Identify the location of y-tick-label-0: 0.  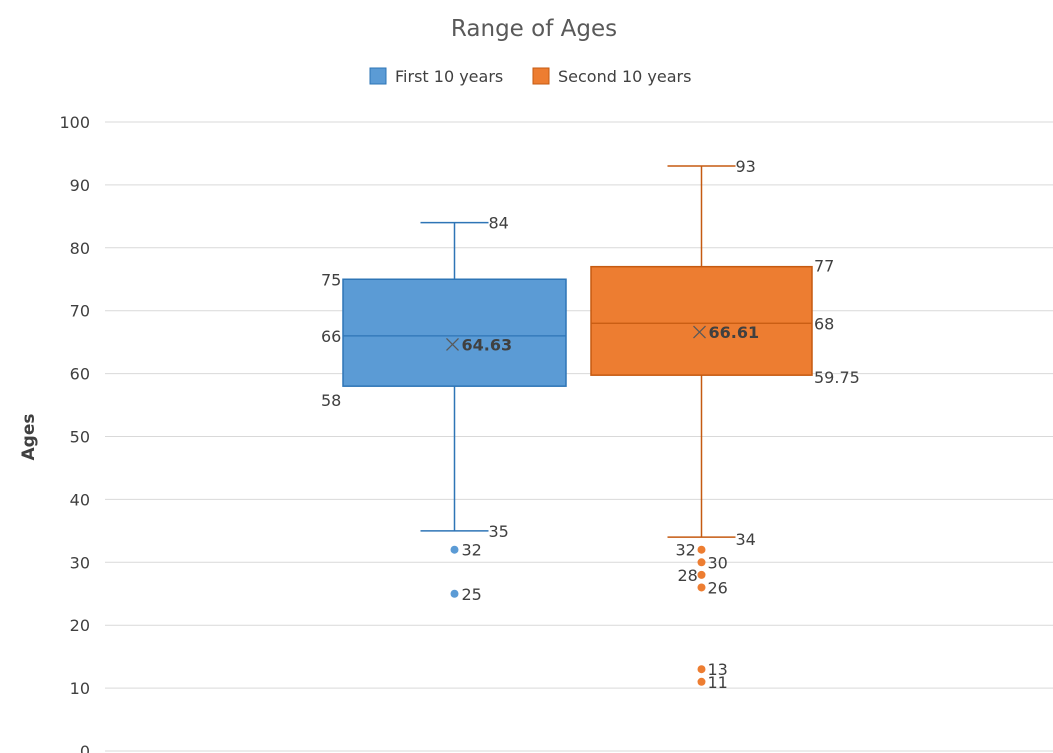
(85, 747).